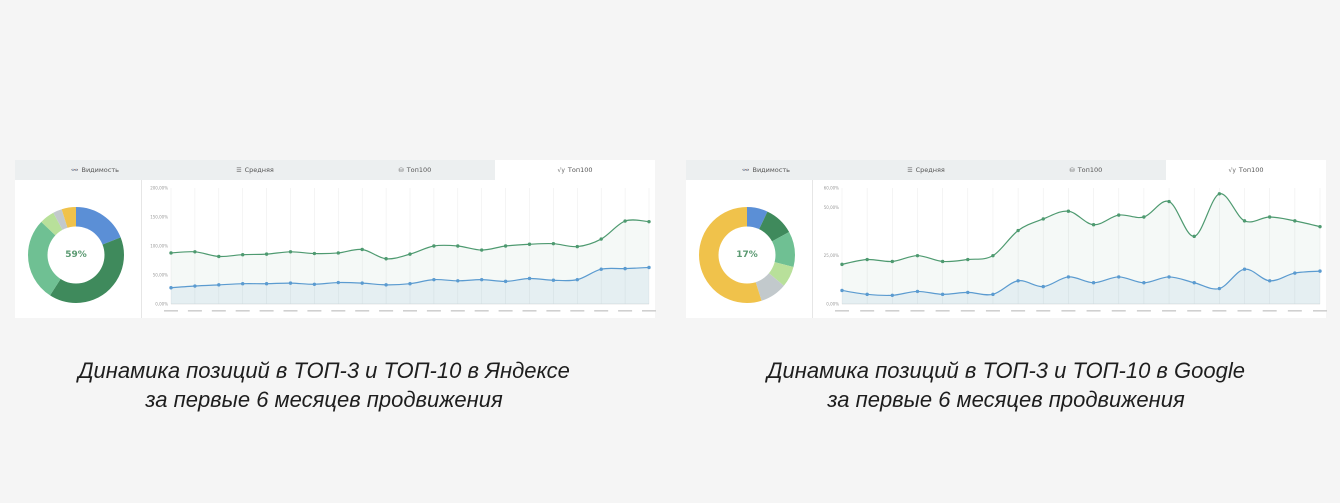 The height and width of the screenshot is (503, 1340). Describe the element at coordinates (100, 170) in the screenshot. I see `tab-label: Видимость` at that location.